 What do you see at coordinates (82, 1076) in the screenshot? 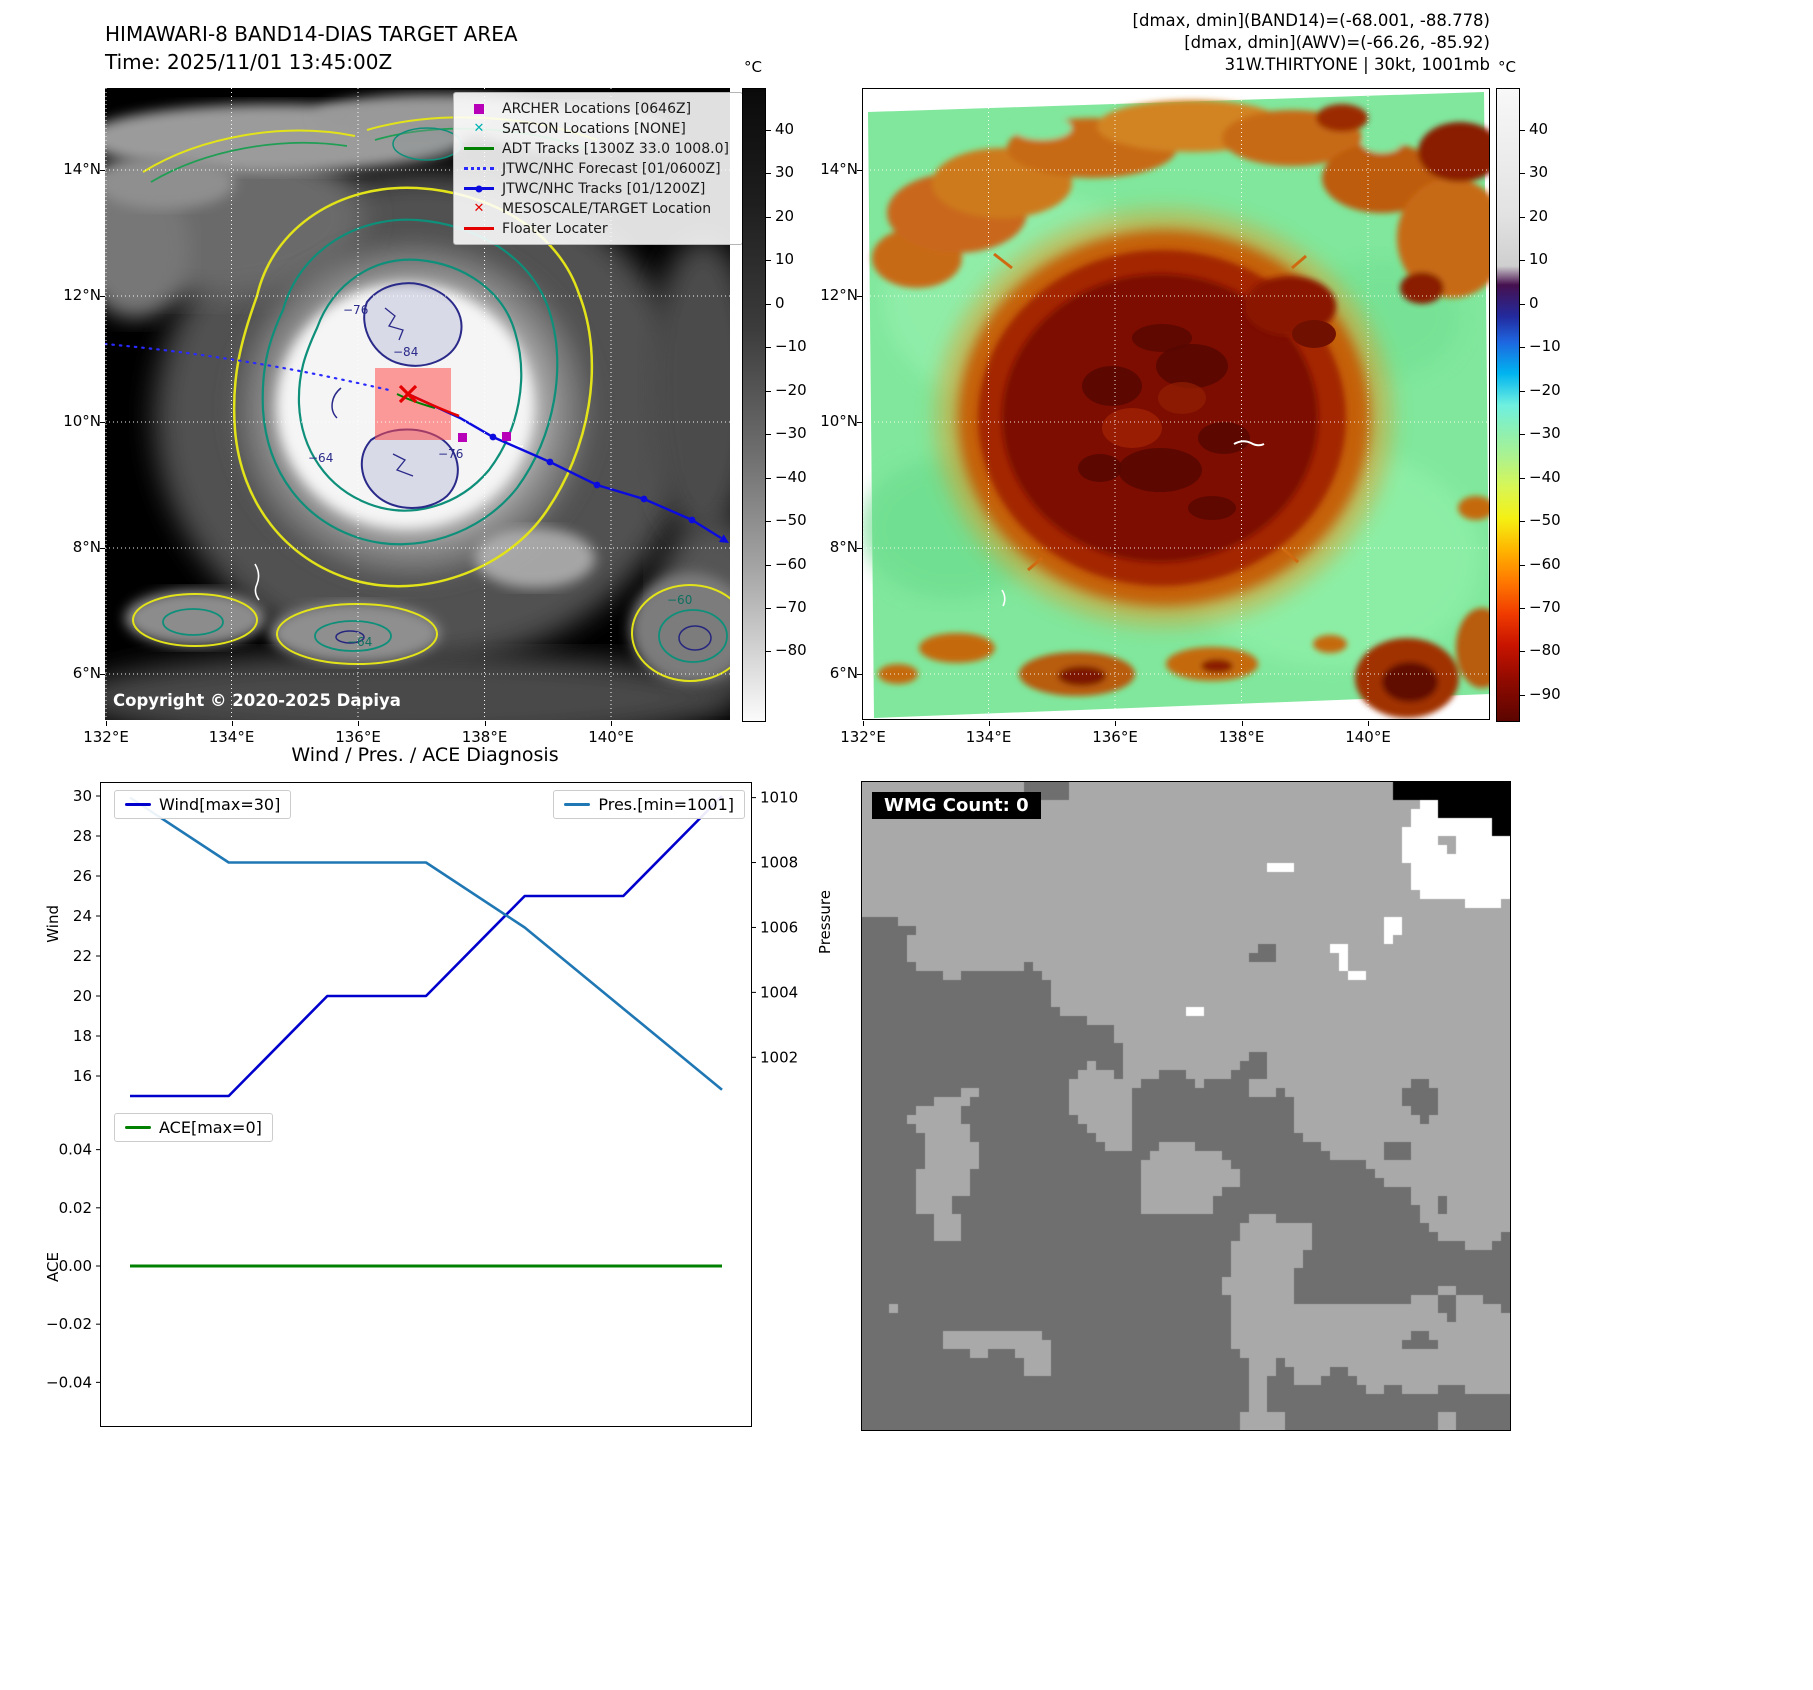
I see `wind-tick-label: 16` at bounding box center [82, 1076].